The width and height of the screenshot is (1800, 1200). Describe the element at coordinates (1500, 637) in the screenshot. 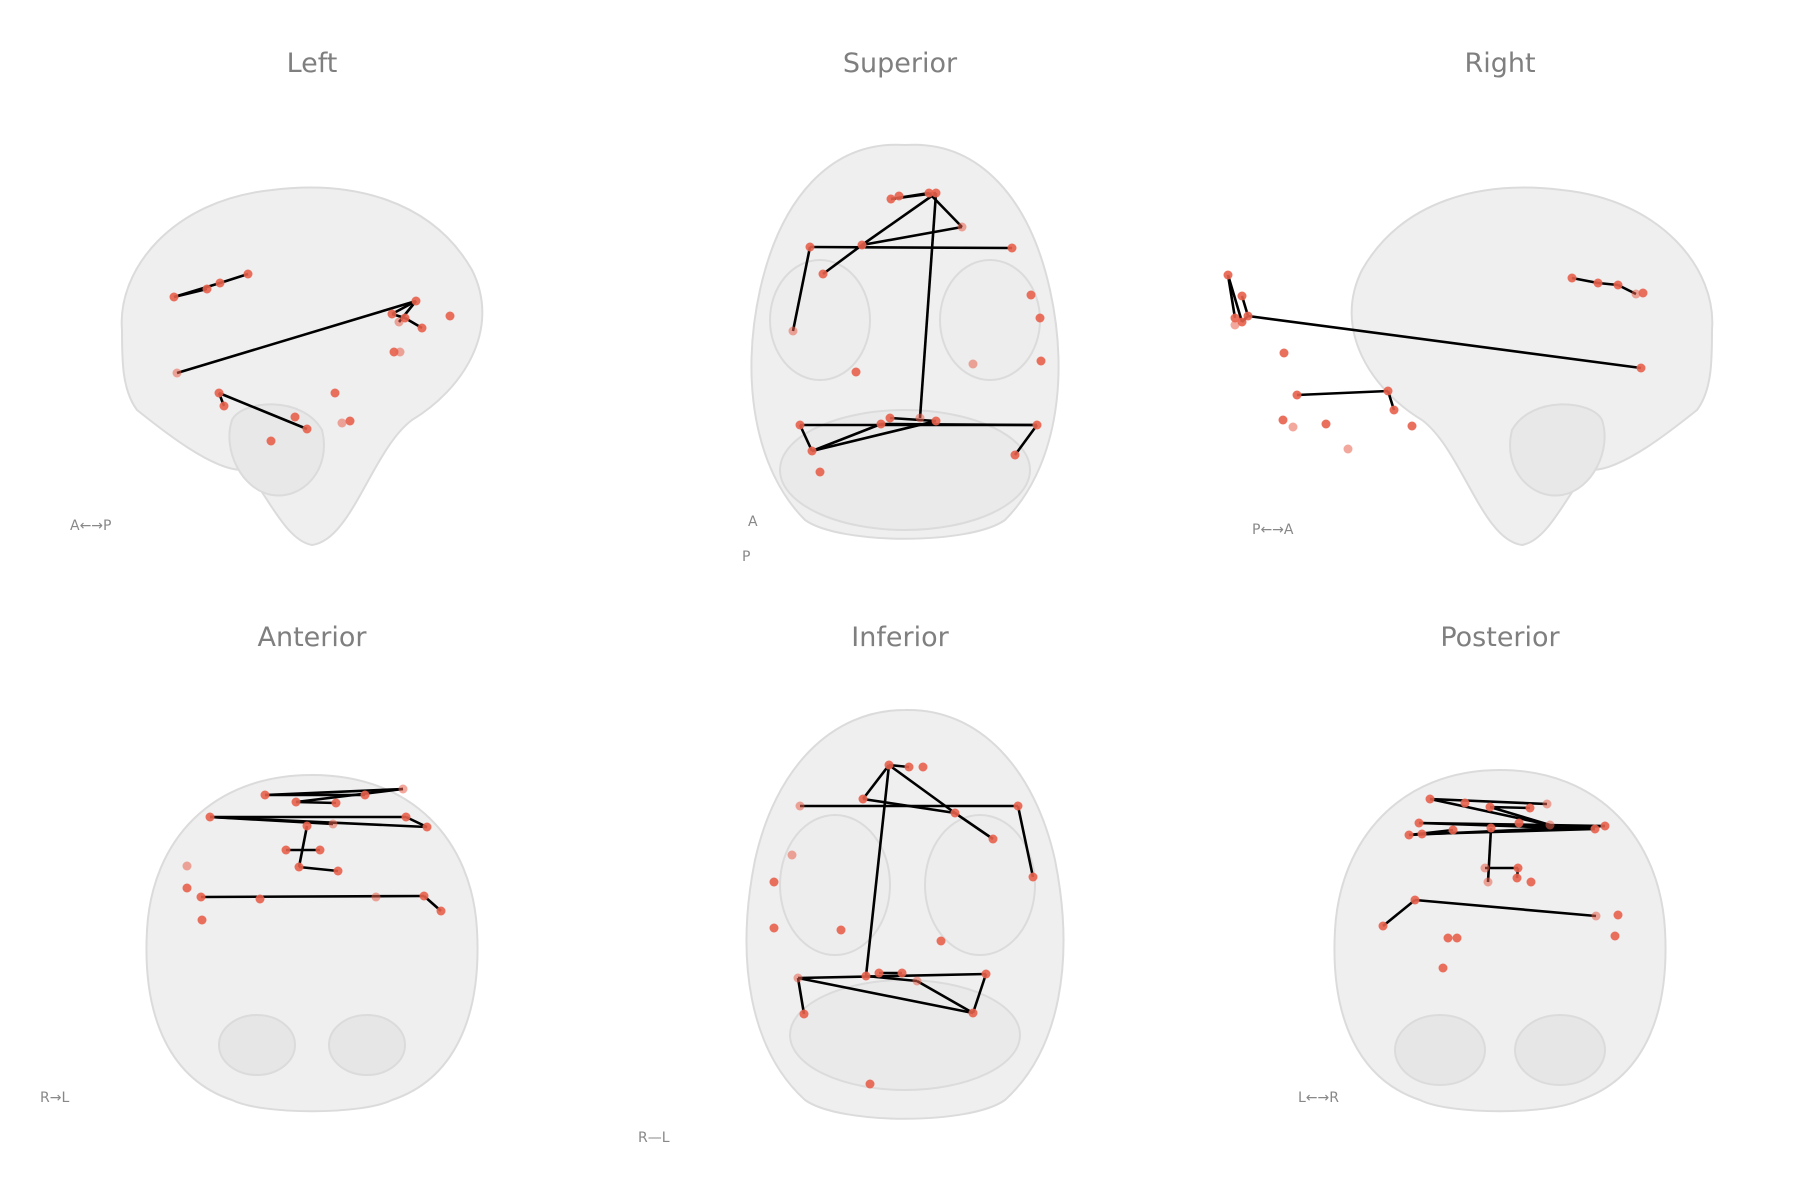

I see `view-title-posterior: Posterior` at that location.